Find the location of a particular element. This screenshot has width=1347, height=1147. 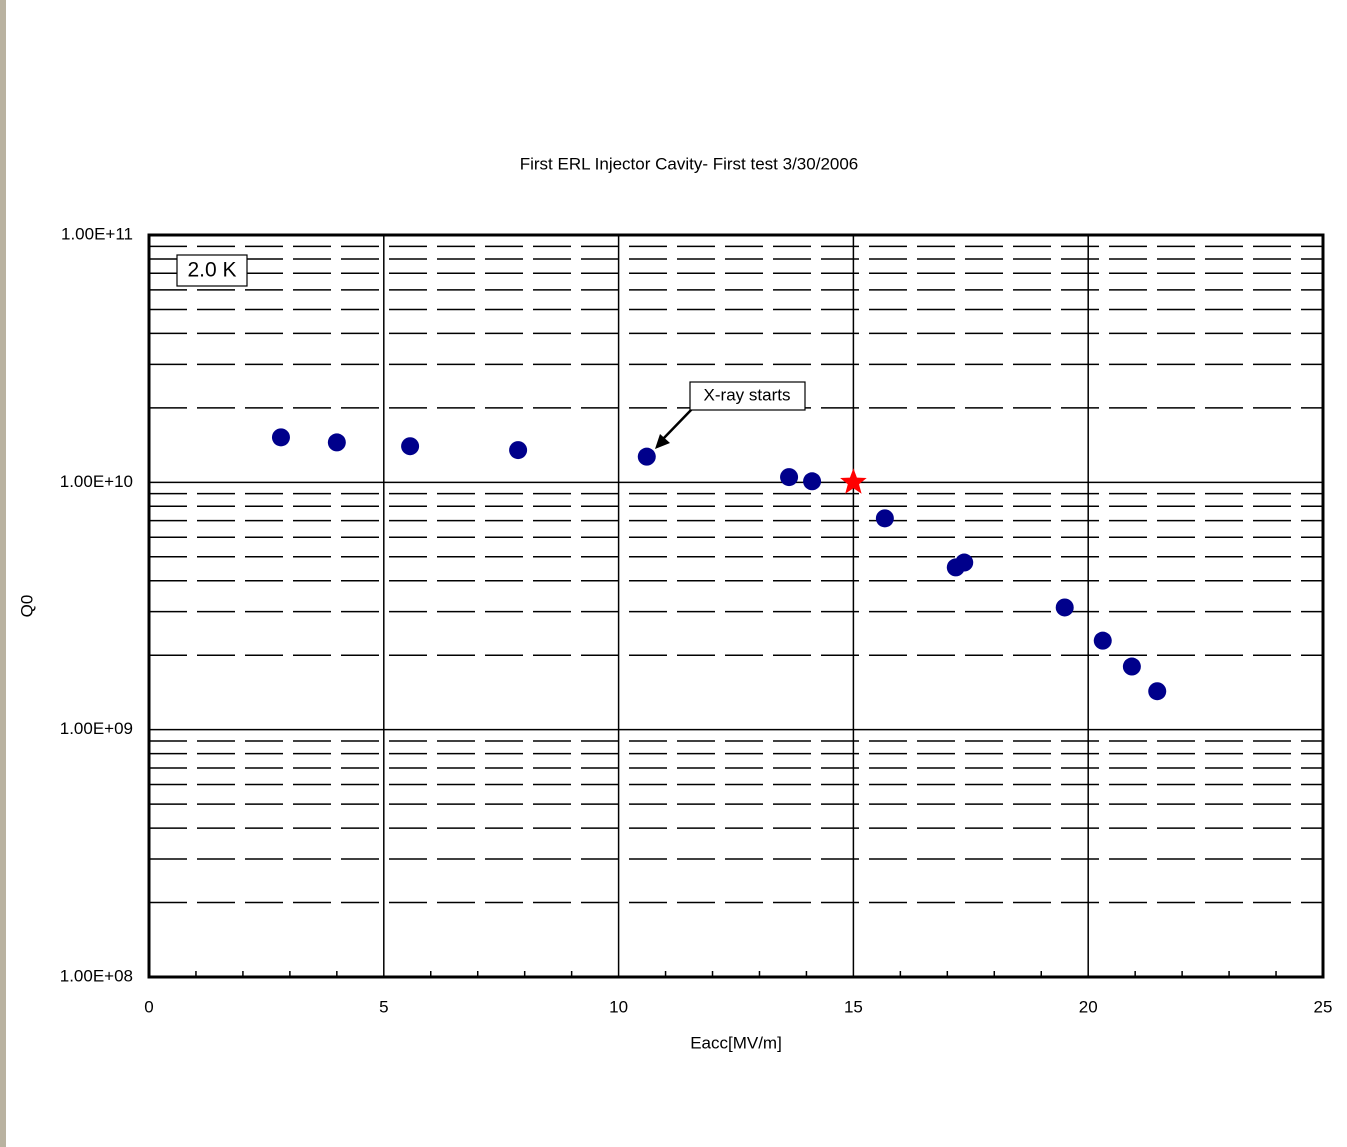

y-axis-label: Q0 is located at coordinates (26, 606).